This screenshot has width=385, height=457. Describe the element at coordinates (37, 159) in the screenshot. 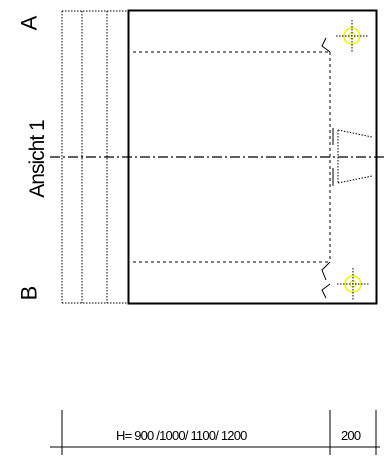

I see `view-title: Ansicht 1` at that location.